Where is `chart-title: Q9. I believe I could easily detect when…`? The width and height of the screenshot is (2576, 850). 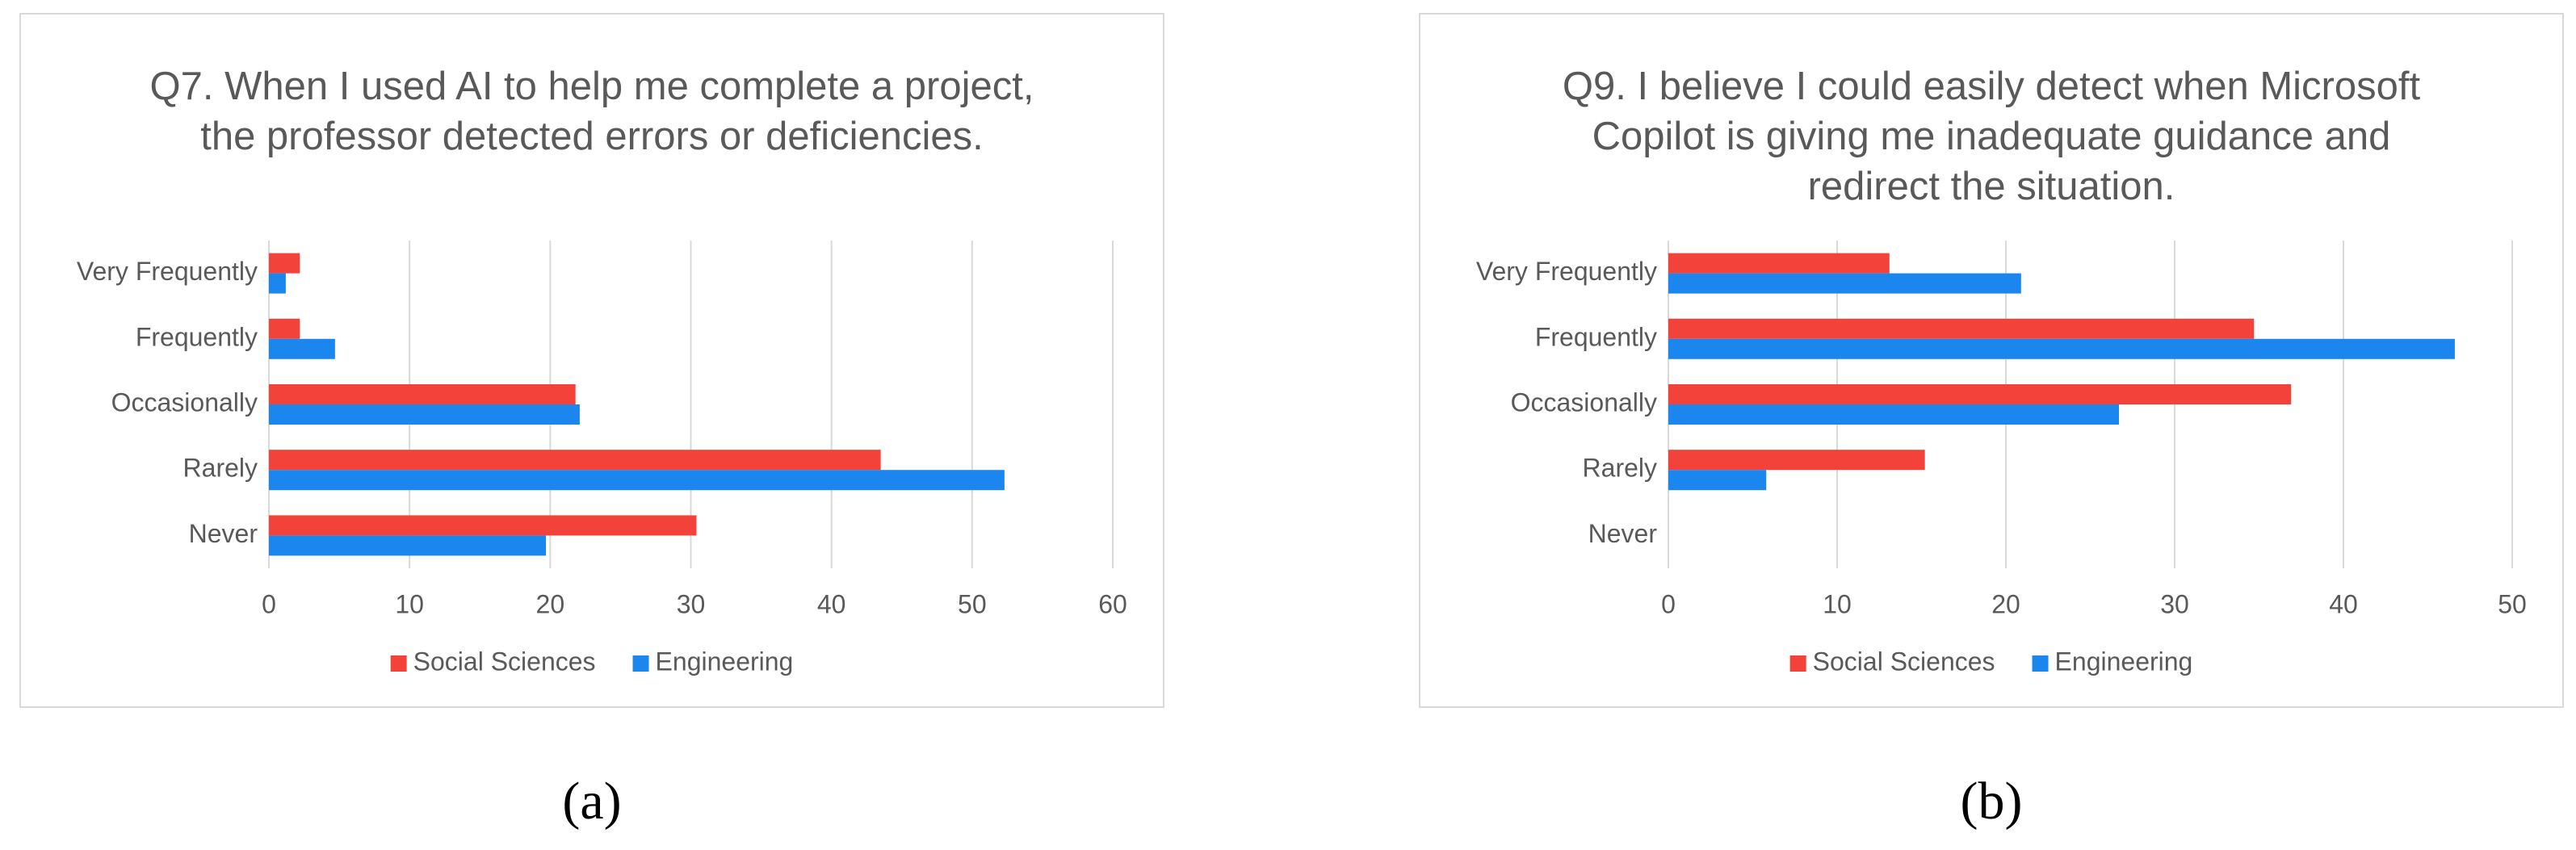 chart-title: Q9. I believe I could easily detect when… is located at coordinates (1991, 136).